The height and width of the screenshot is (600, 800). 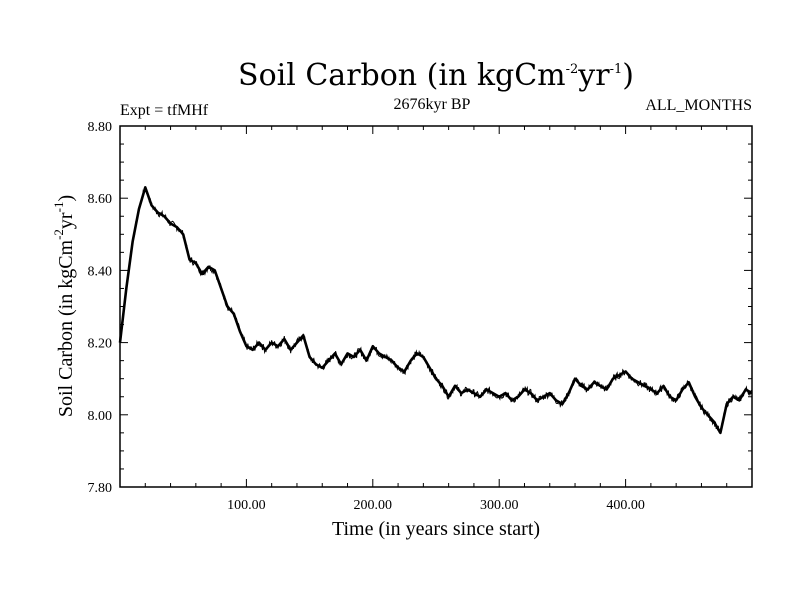 I want to click on title-sup-1: -2, so click(x=572, y=69).